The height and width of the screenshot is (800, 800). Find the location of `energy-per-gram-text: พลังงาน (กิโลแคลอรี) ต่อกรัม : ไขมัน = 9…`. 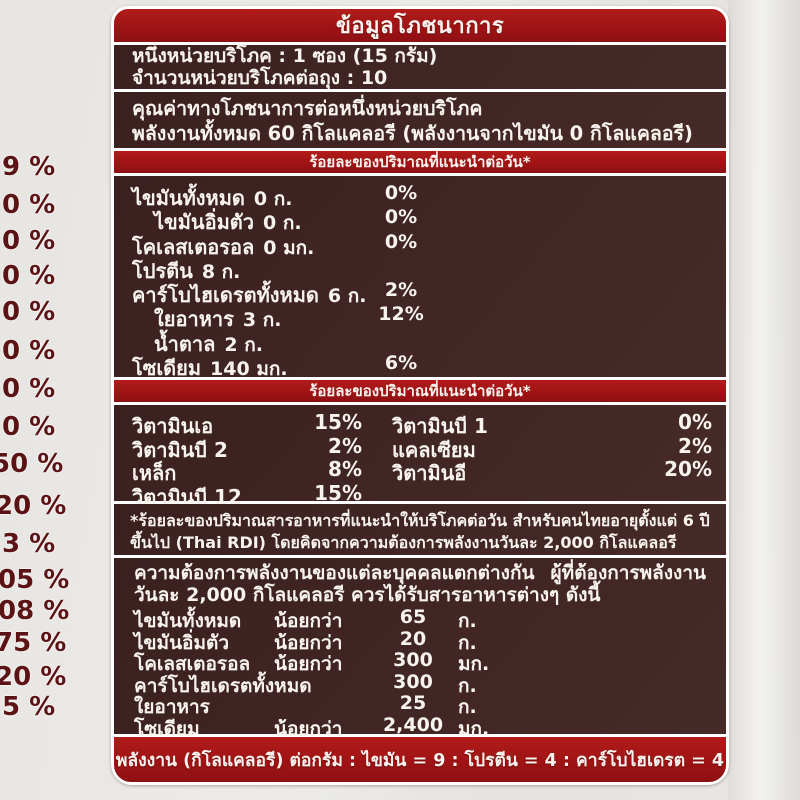

energy-per-gram-text: พลังงาน (กิโลแคลอรี) ต่อกรัม : ไขมัน = 9… is located at coordinates (420, 760).